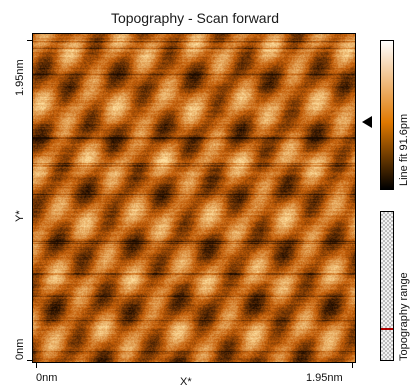 Image resolution: width=416 pixels, height=391 pixels. What do you see at coordinates (352, 365) in the screenshot?
I see `x-tick-right` at bounding box center [352, 365].